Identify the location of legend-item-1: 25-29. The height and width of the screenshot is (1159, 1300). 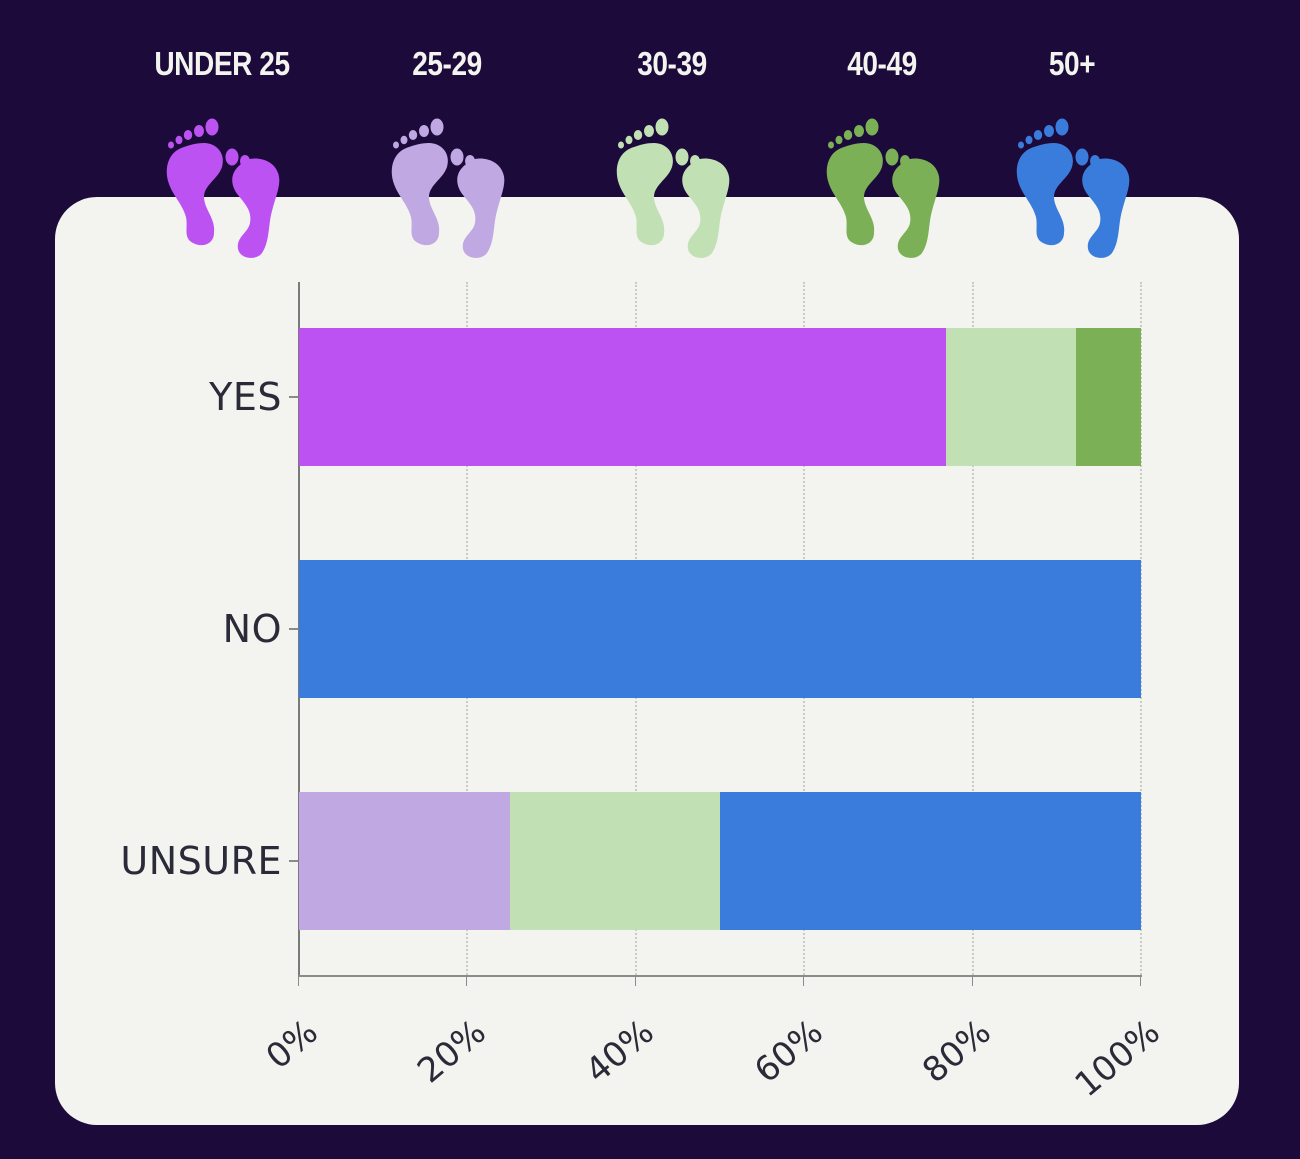
(447, 149).